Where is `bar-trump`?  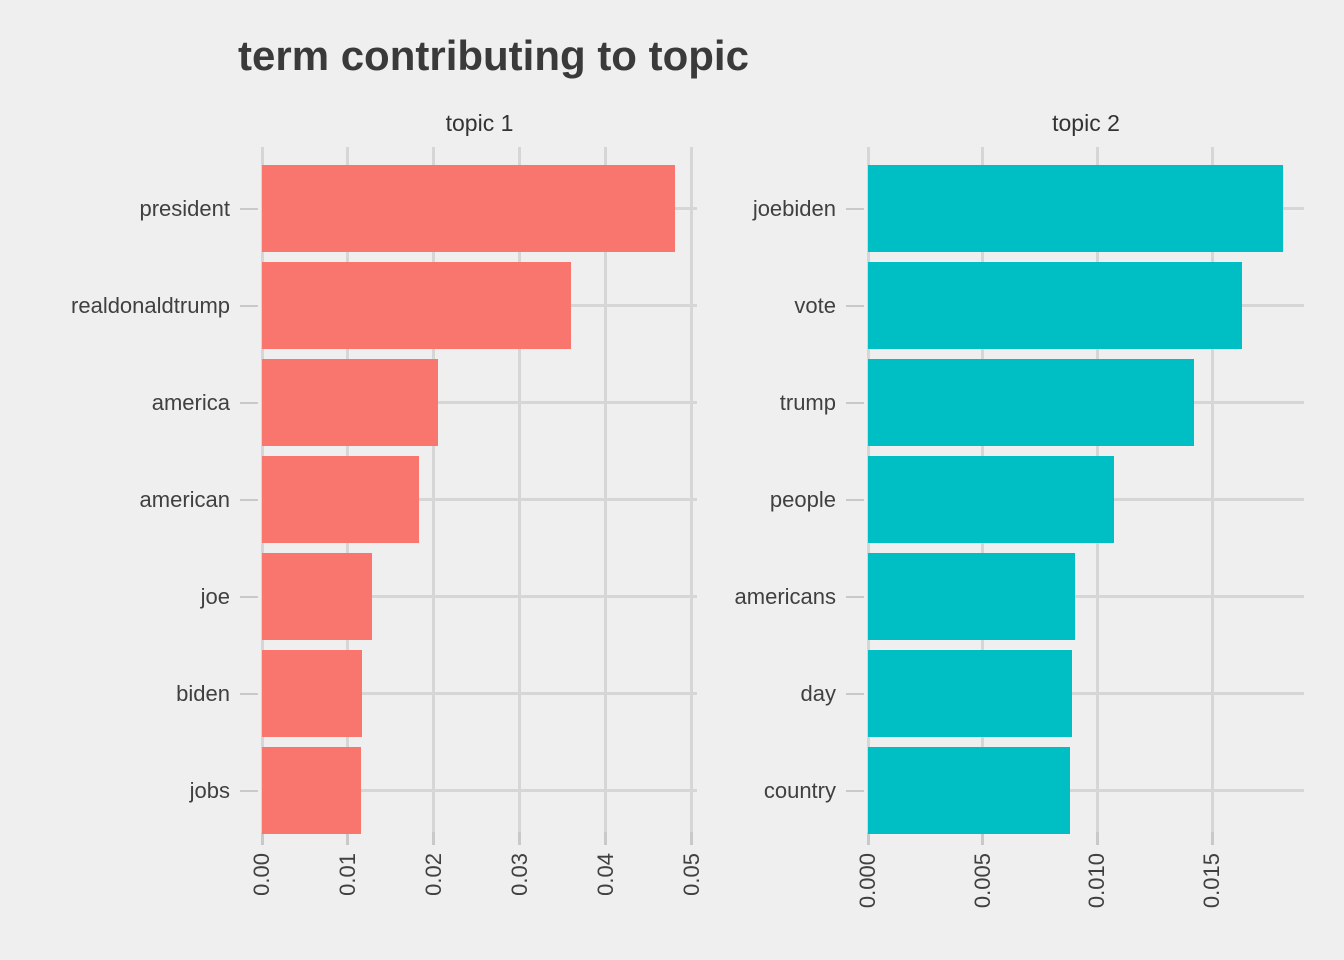
bar-trump is located at coordinates (1031, 402).